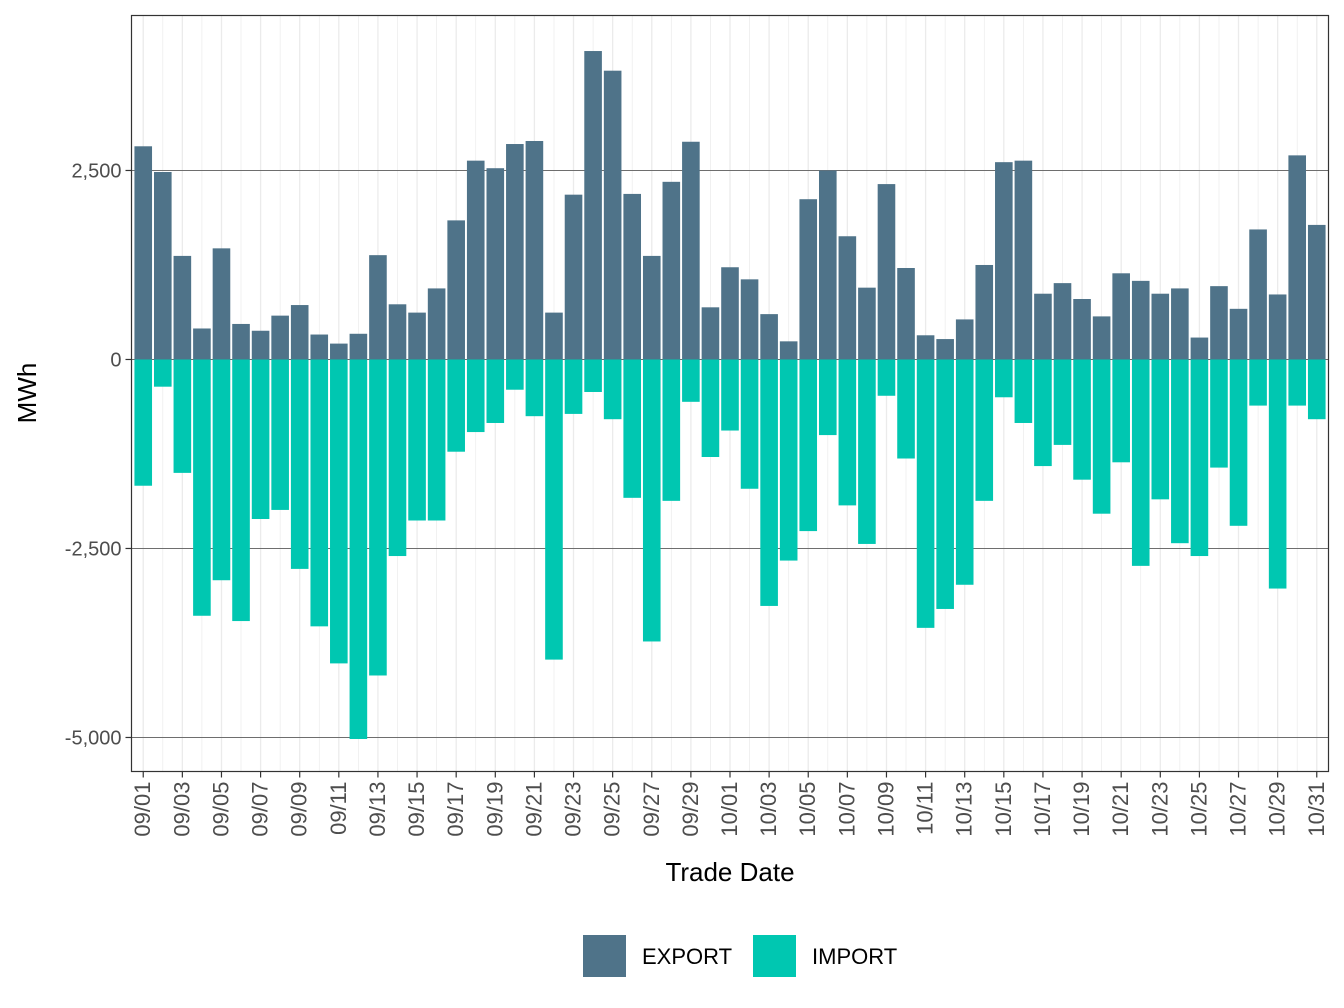  What do you see at coordinates (1198, 809) in the screenshot?
I see `x-tick-label: 10/25` at bounding box center [1198, 809].